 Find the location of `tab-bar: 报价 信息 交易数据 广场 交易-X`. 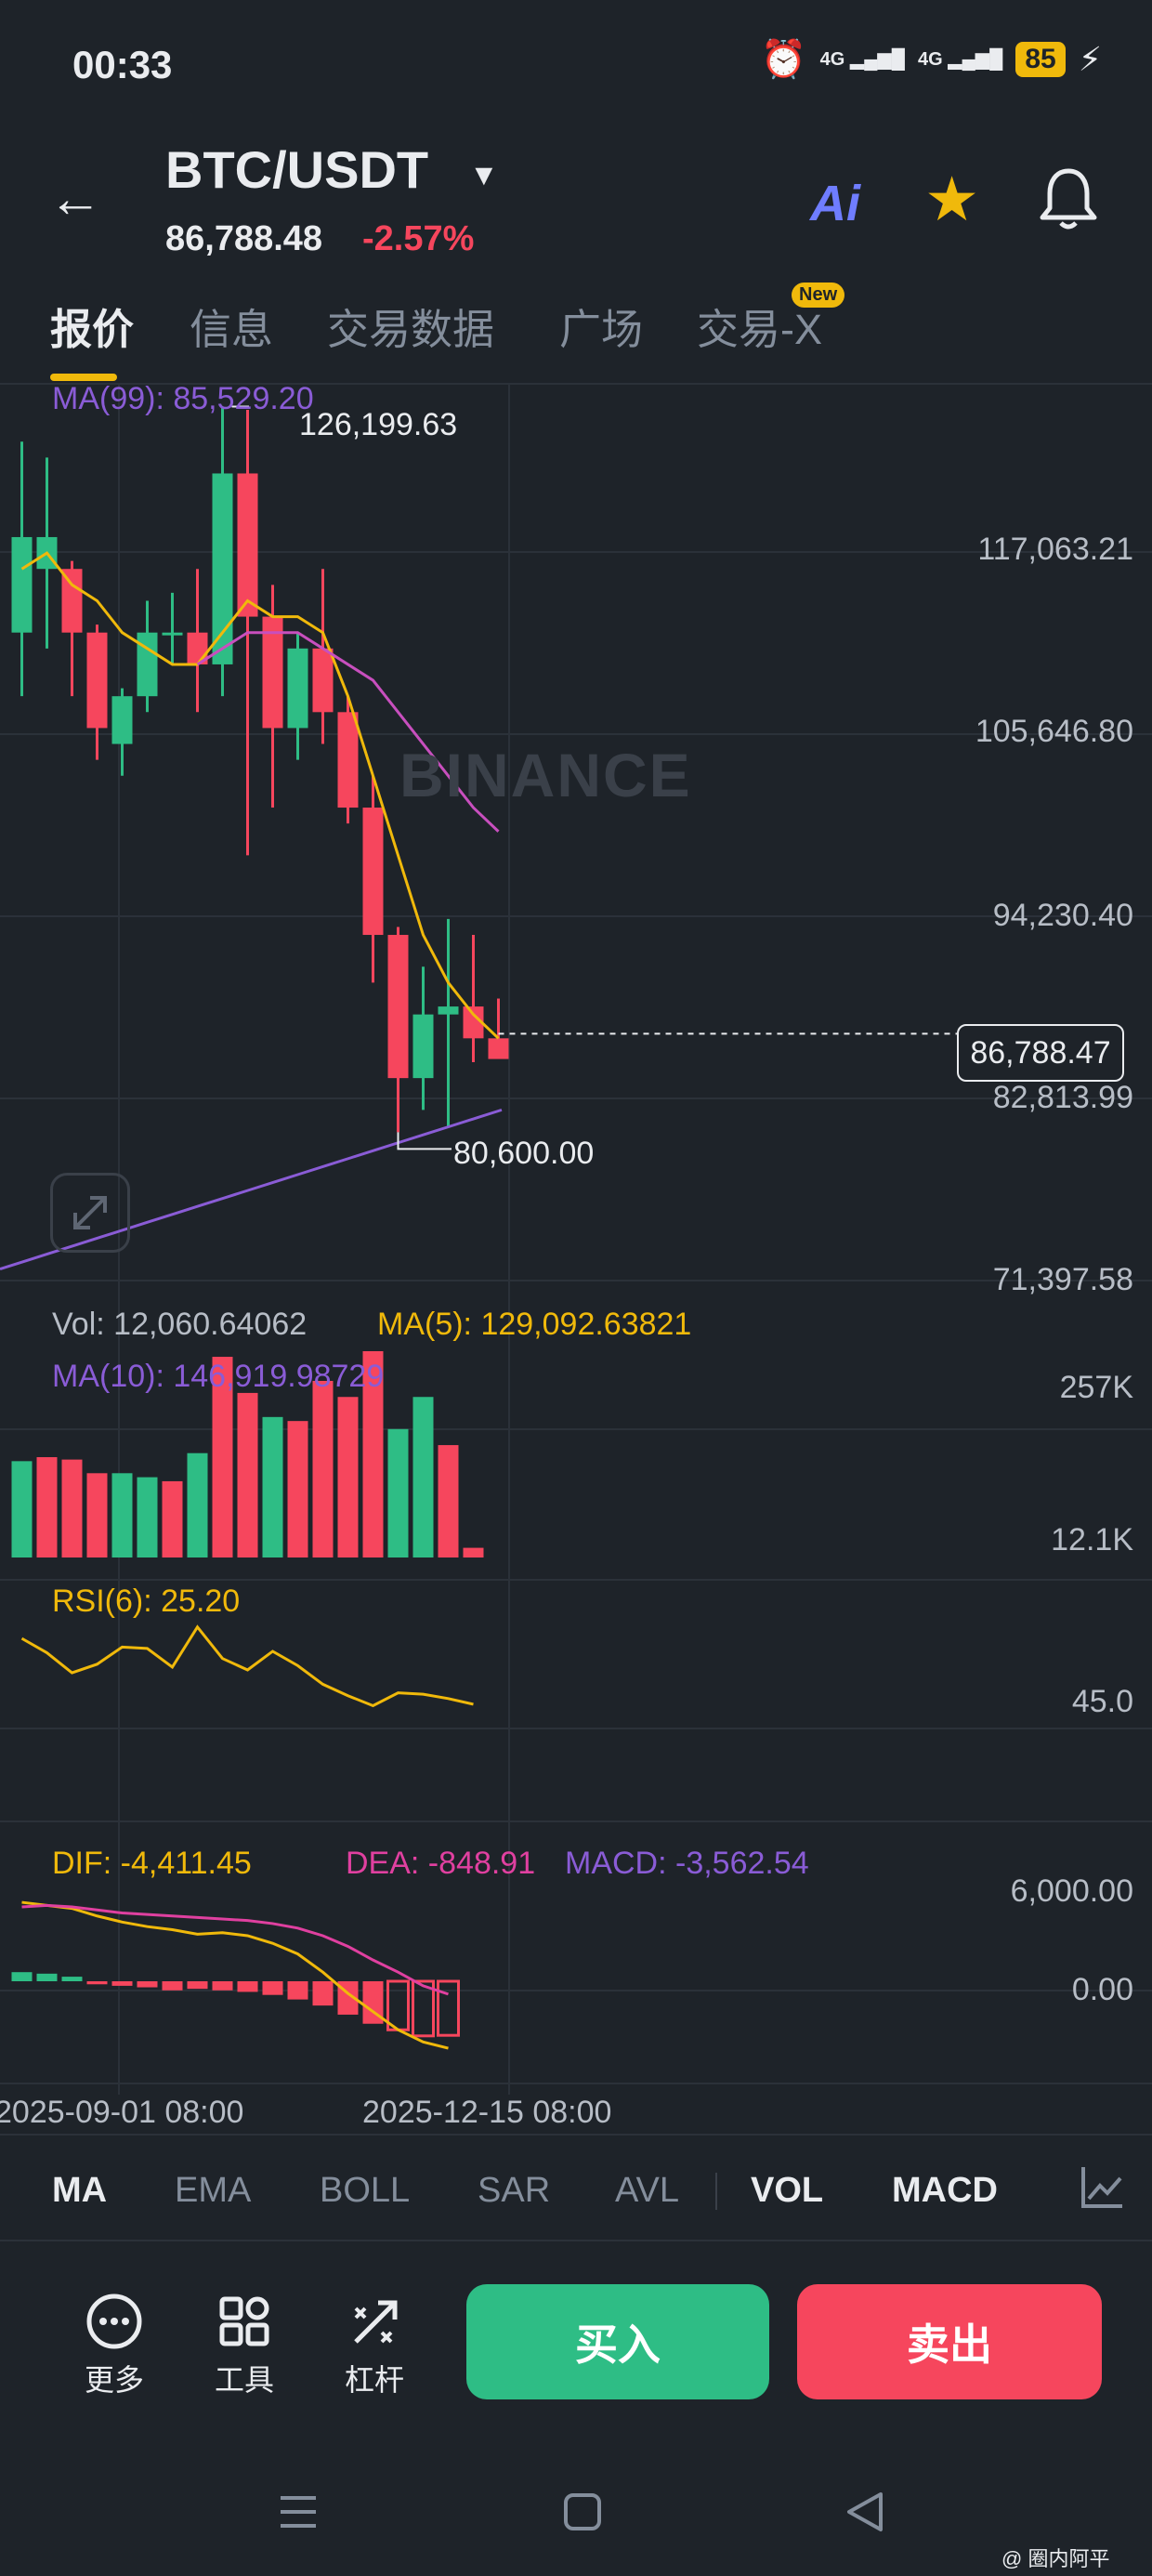

tab-bar: 报价 信息 交易数据 广场 交易-X is located at coordinates (576, 330).